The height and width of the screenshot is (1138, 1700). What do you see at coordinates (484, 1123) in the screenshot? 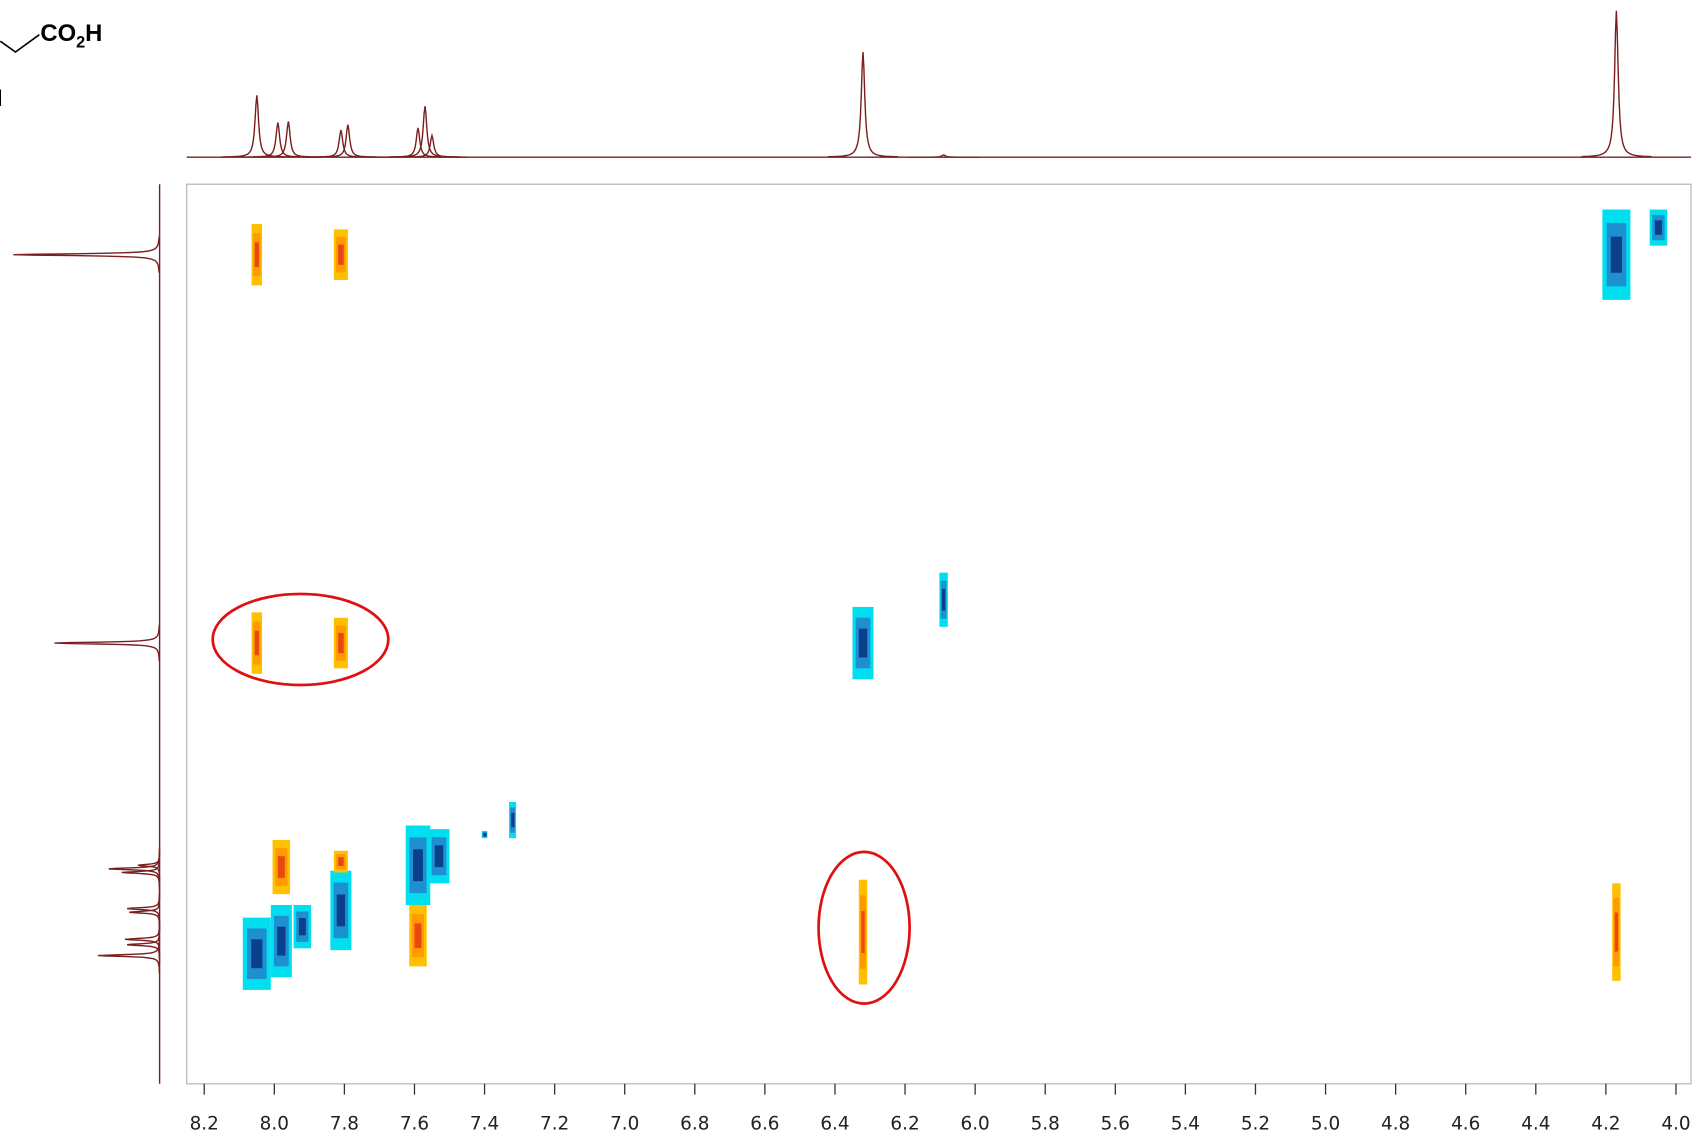
I see `x-tick-label: 7.4` at bounding box center [484, 1123].